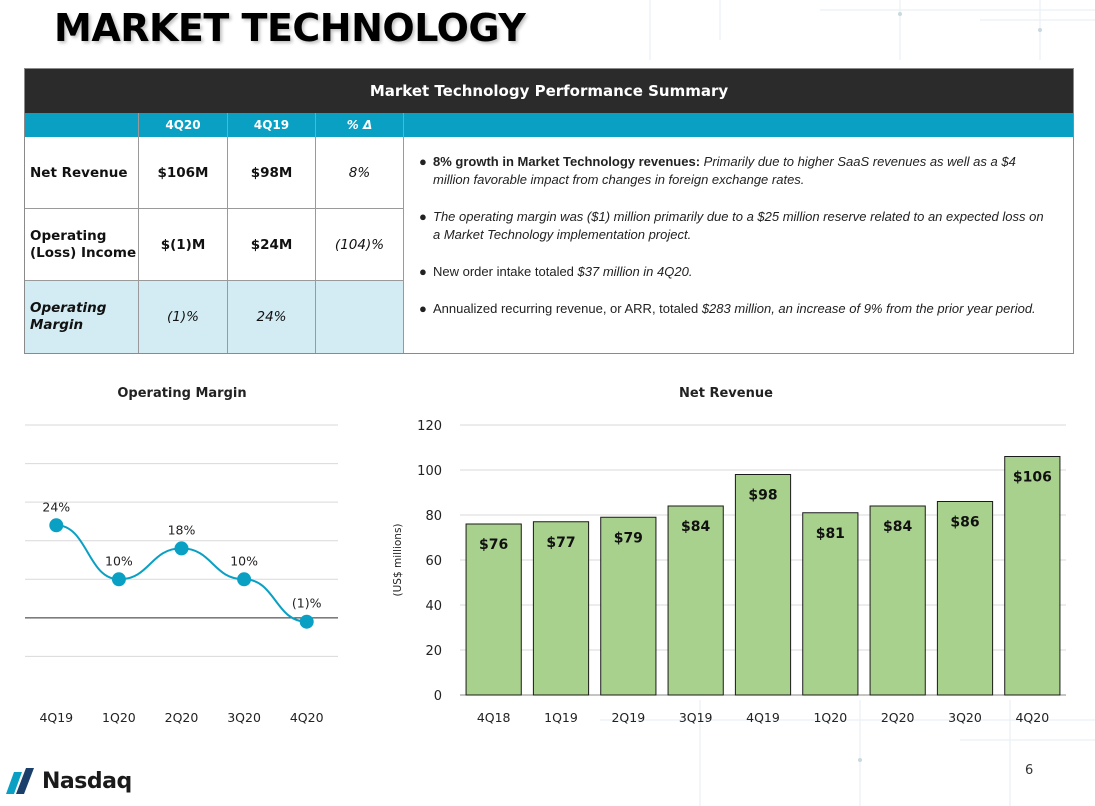 The image size is (1095, 806). I want to click on revenue-bar-3Q20, so click(965, 598).